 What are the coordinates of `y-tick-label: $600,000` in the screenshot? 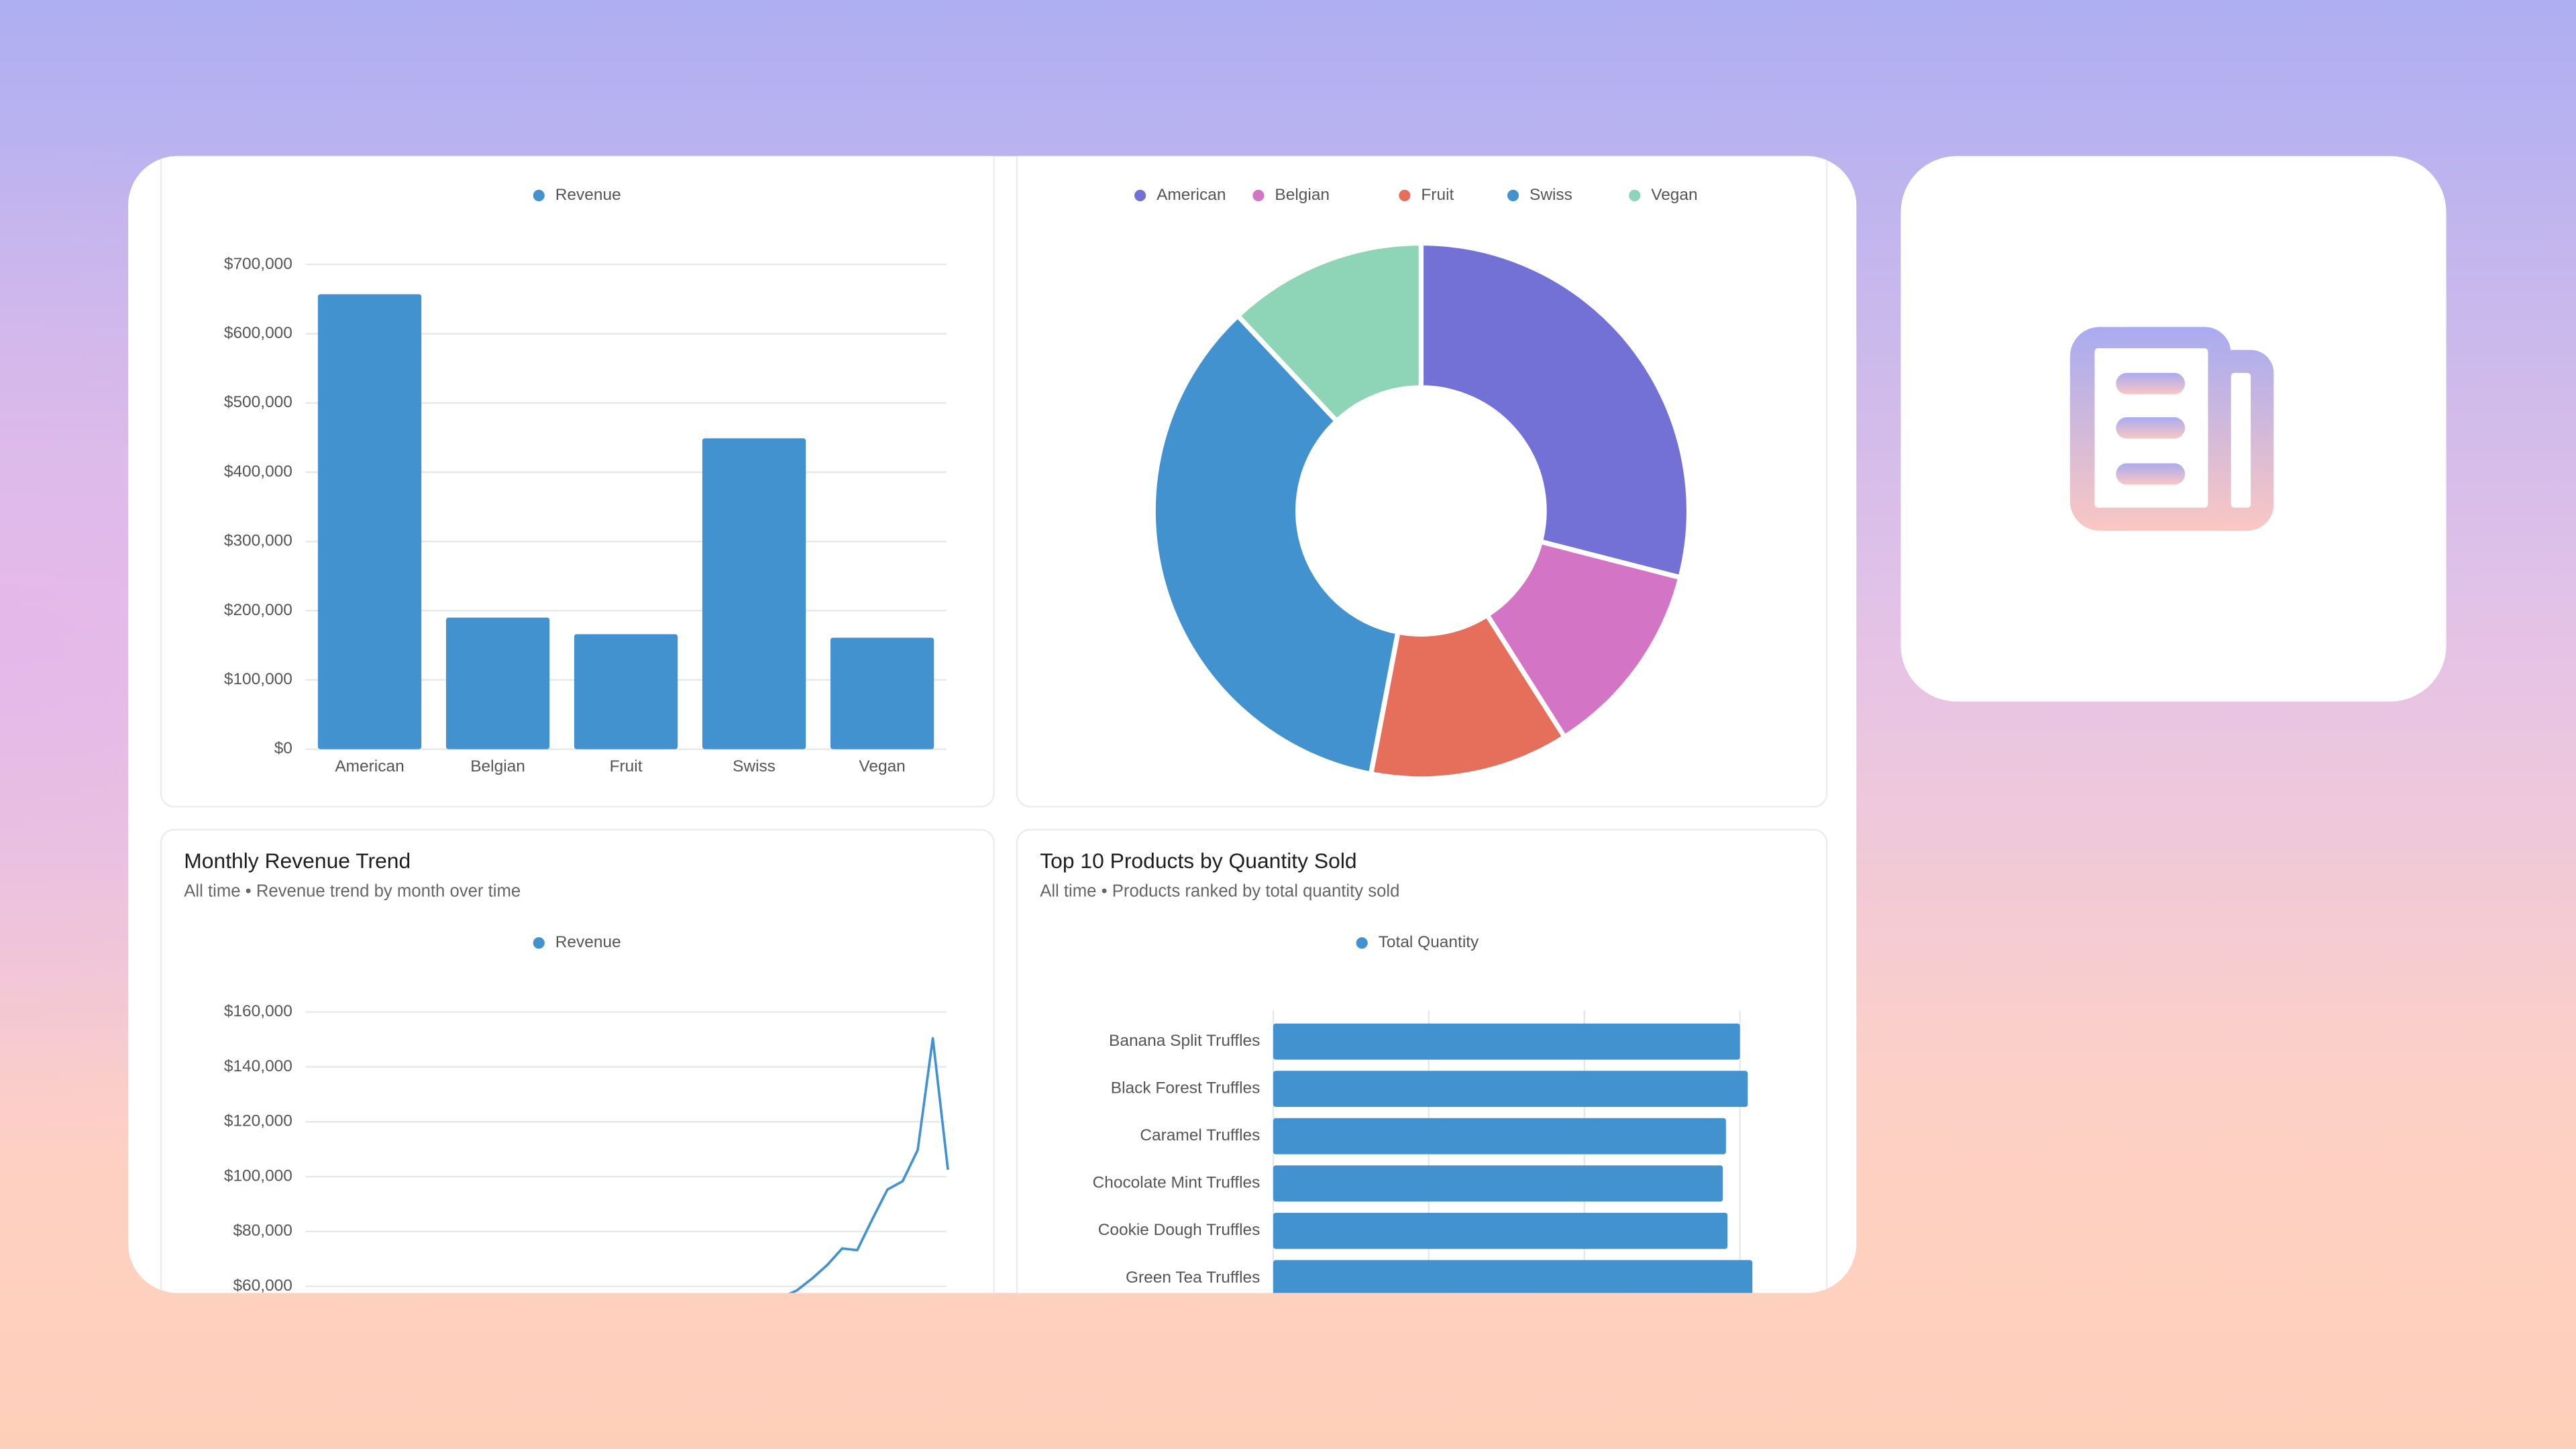 It's located at (258, 333).